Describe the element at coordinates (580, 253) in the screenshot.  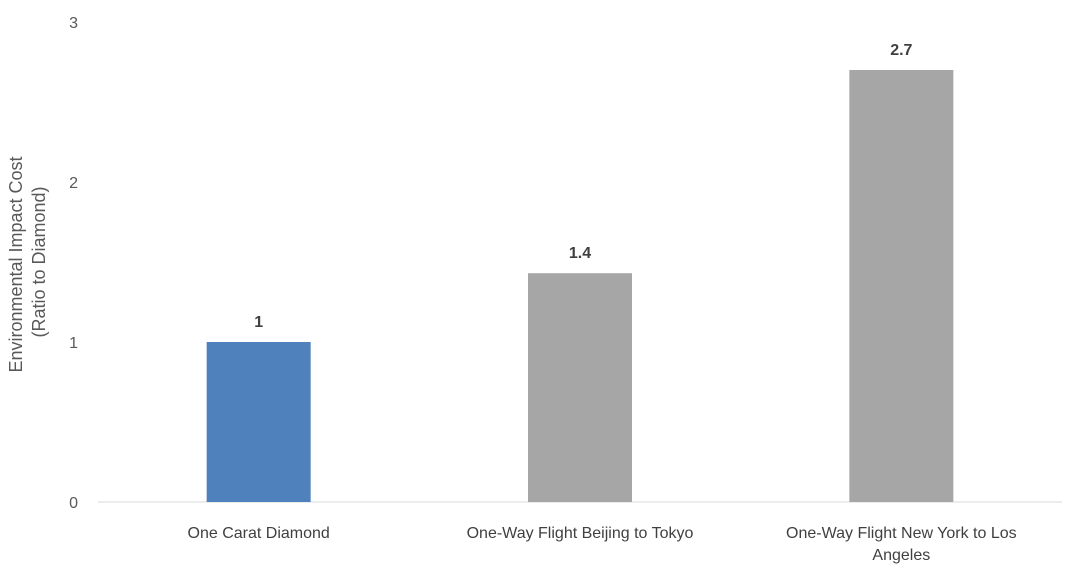
I see `data-label: 1.4` at that location.